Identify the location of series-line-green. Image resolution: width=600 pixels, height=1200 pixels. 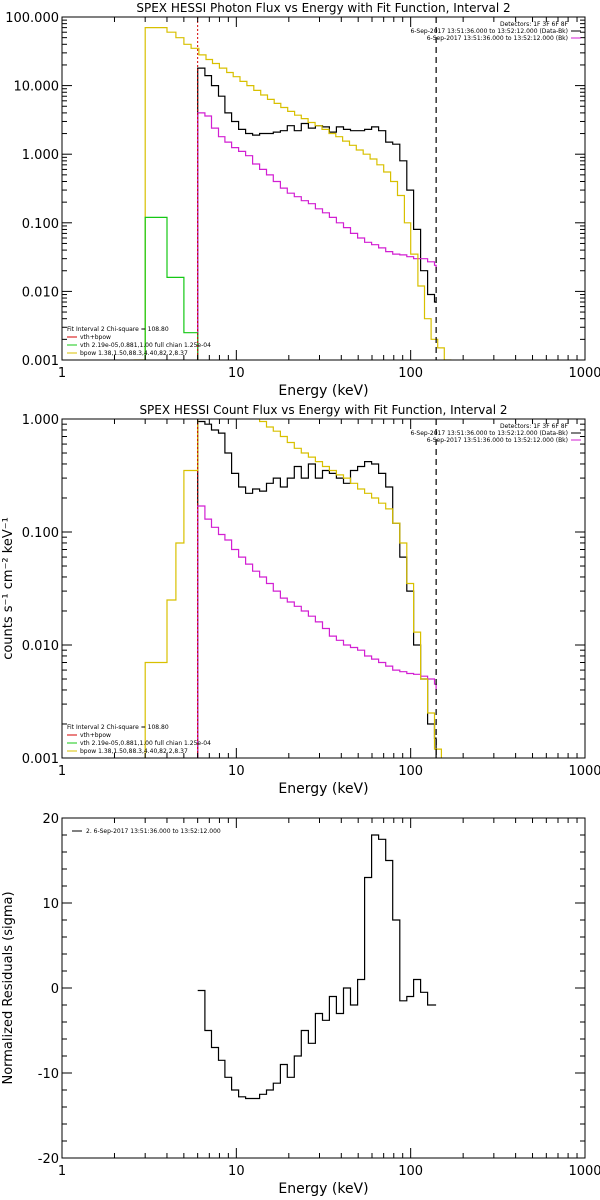
(171, 288).